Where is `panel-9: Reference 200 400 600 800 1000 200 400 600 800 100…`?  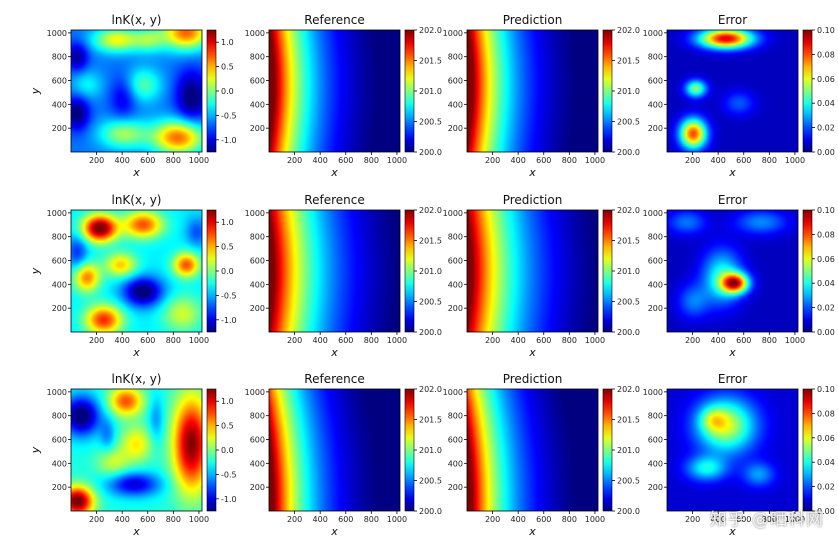
panel-9: Reference 200 400 600 800 1000 200 400 600 800 100… is located at coordinates (343, 455).